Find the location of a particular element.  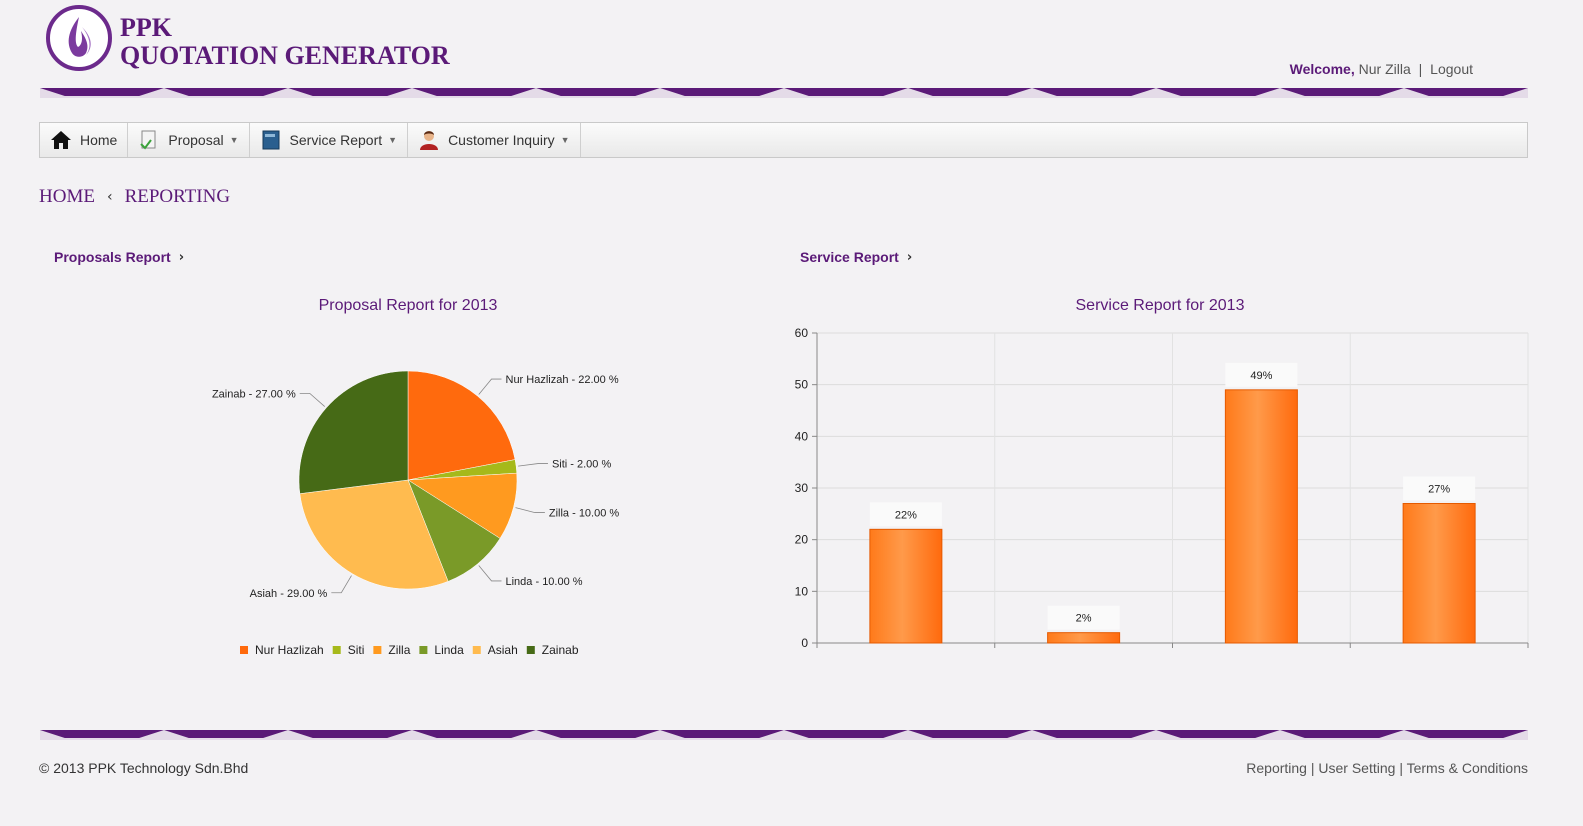

user-icon is located at coordinates (429, 140).